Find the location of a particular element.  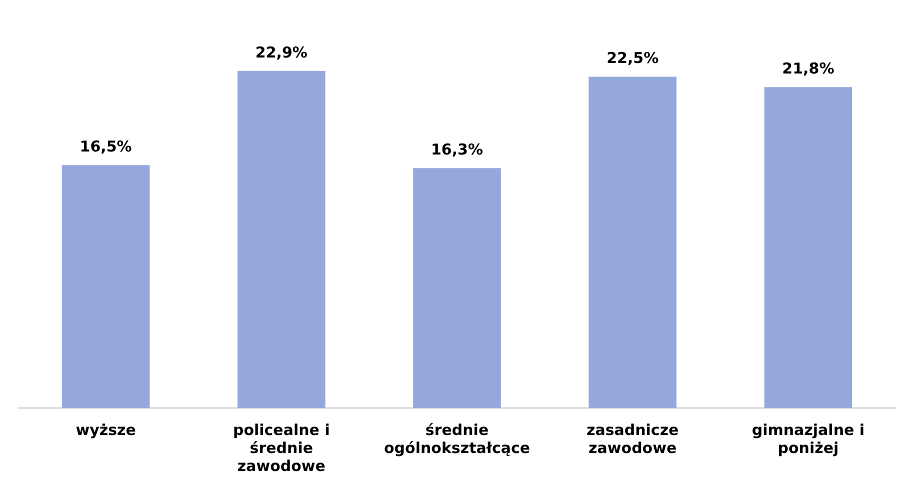

data-label: 22,5% is located at coordinates (632, 58).